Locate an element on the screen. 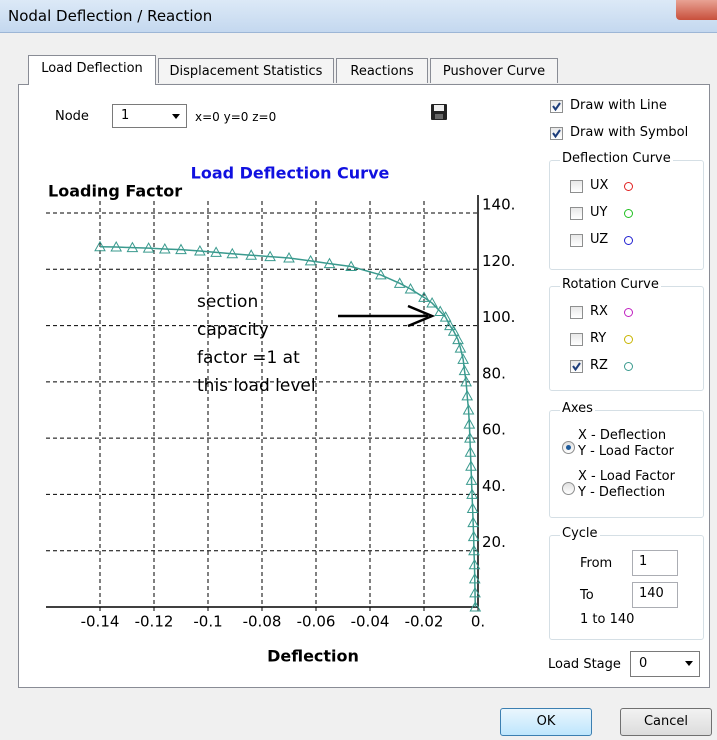 Image resolution: width=717 pixels, height=740 pixels. tab: Reactions is located at coordinates (382, 70).